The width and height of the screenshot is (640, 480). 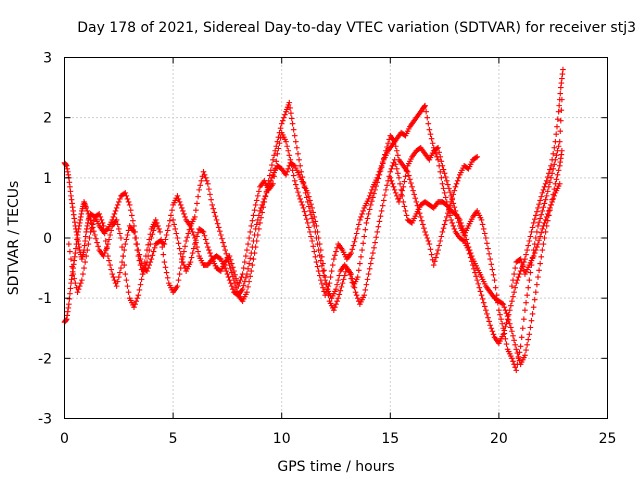 I want to click on y-tick-label: 0, so click(x=47, y=239).